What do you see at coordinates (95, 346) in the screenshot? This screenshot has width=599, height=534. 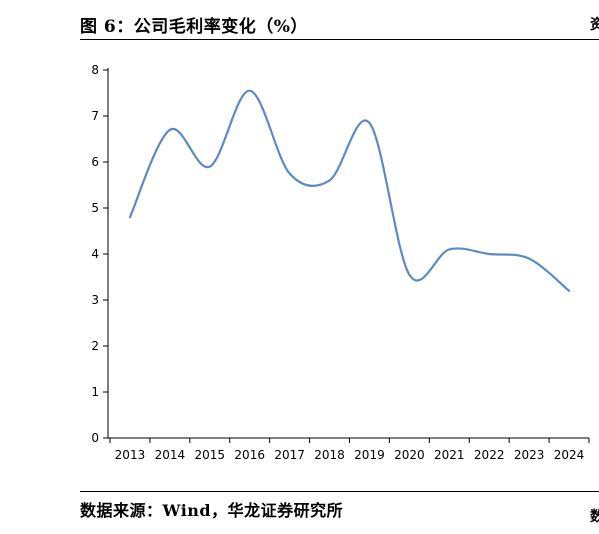 I see `y-tick-label: 2` at bounding box center [95, 346].